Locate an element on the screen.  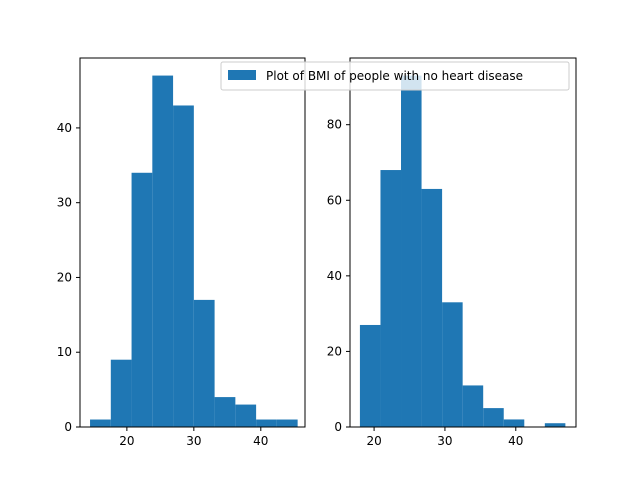
legend-frame is located at coordinates (395, 76).